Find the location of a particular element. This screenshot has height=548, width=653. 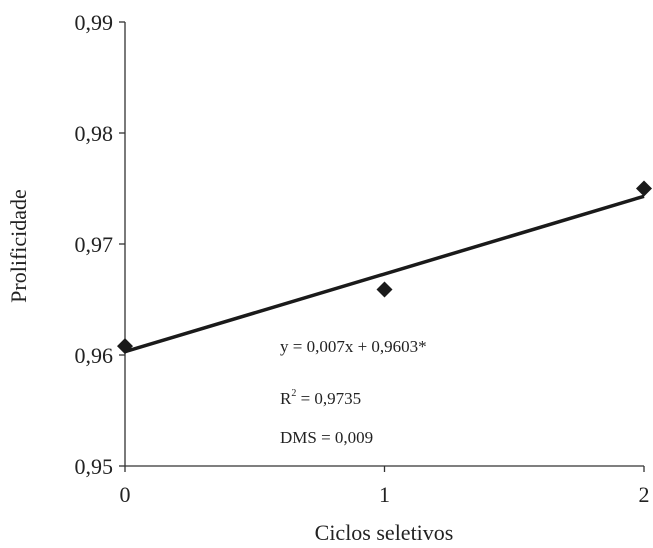

r-squared-prefix: R is located at coordinates (286, 398).